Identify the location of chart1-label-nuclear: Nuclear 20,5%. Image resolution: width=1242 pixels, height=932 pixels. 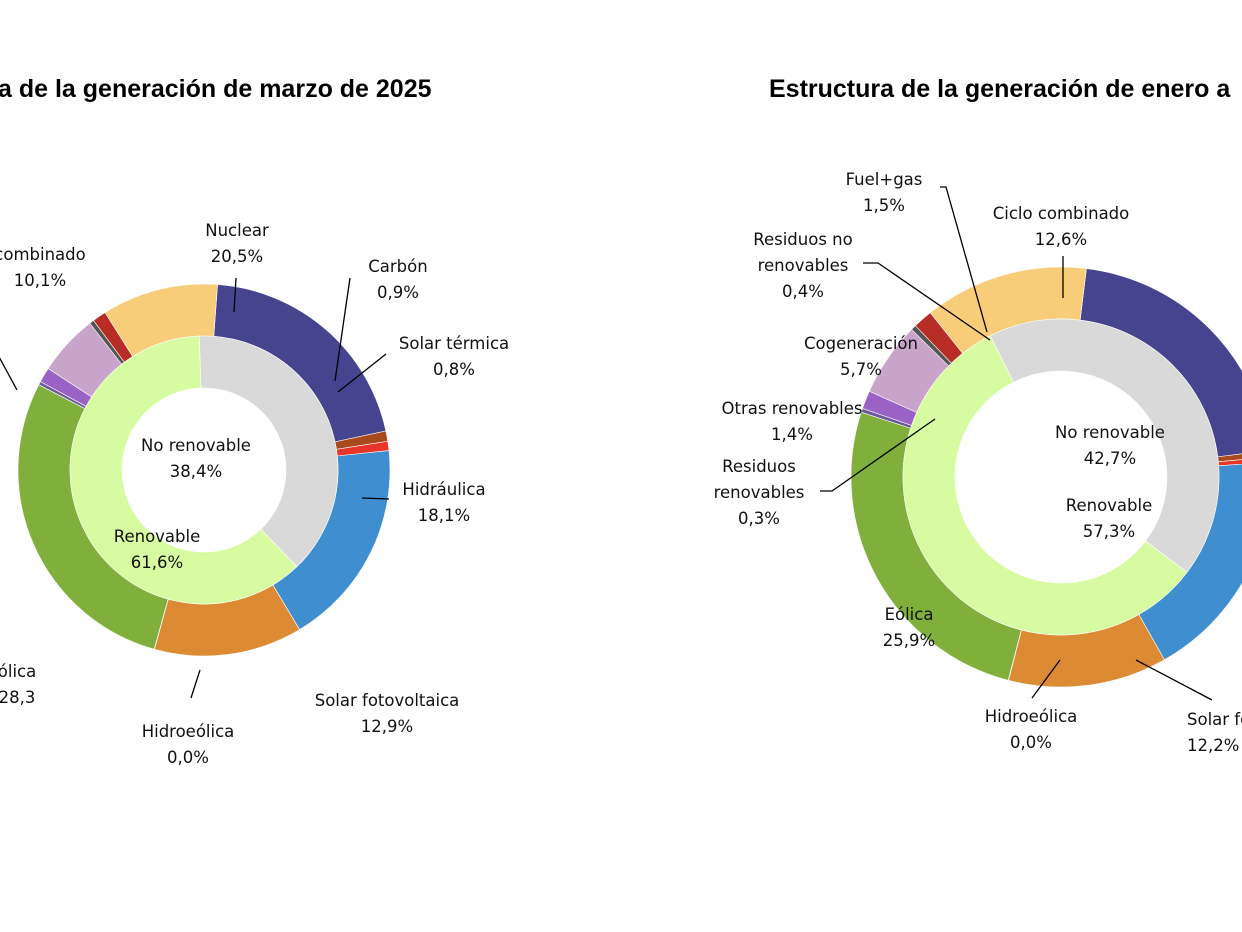
(237, 243).